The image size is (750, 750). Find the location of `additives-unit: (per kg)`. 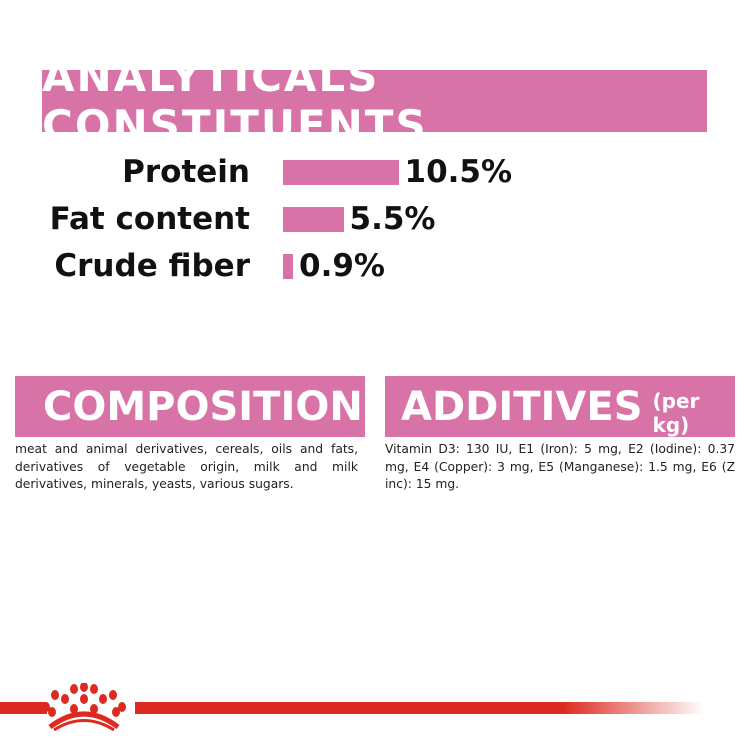

additives-unit: (per kg) is located at coordinates (676, 412).